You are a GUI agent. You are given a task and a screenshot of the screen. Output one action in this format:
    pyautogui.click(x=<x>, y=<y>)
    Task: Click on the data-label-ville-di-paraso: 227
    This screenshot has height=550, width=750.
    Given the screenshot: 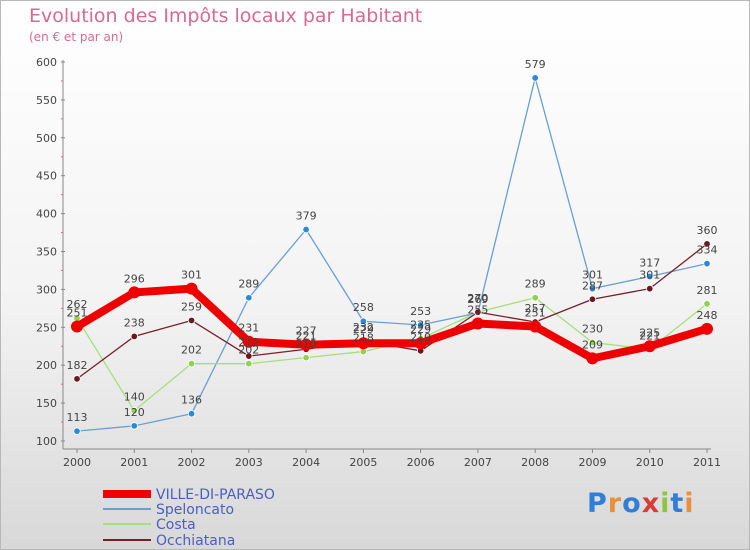 What is the action you would take?
    pyautogui.click(x=306, y=331)
    